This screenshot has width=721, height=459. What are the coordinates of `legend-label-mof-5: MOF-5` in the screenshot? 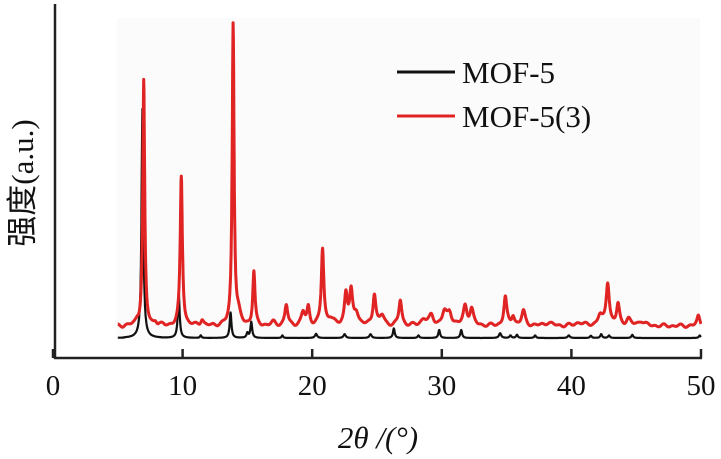 It's located at (508, 72).